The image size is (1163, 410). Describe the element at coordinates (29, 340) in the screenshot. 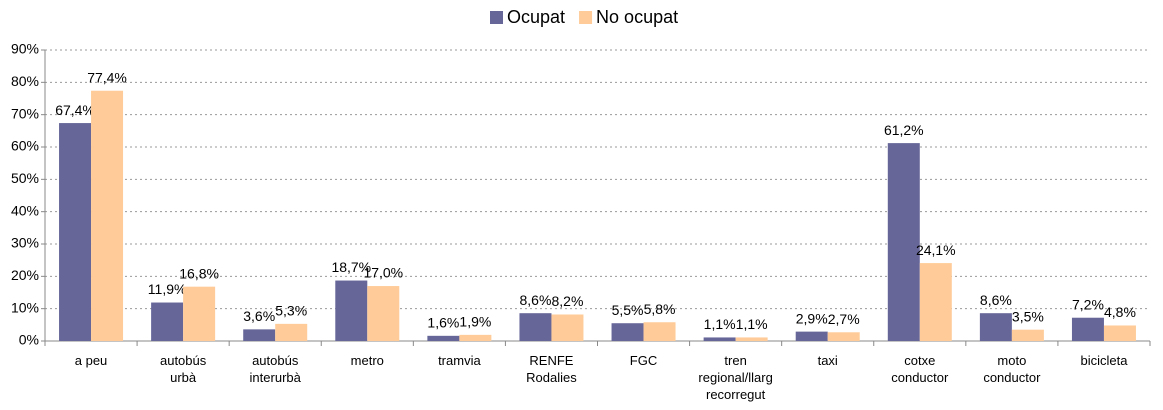

I see `y-tick-label: 0%` at that location.